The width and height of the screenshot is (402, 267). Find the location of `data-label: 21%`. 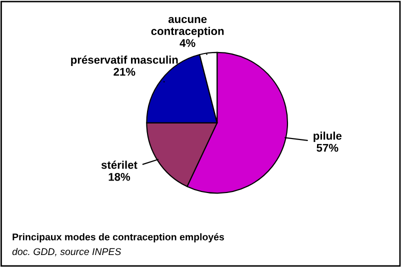

data-label: 21% is located at coordinates (125, 72).